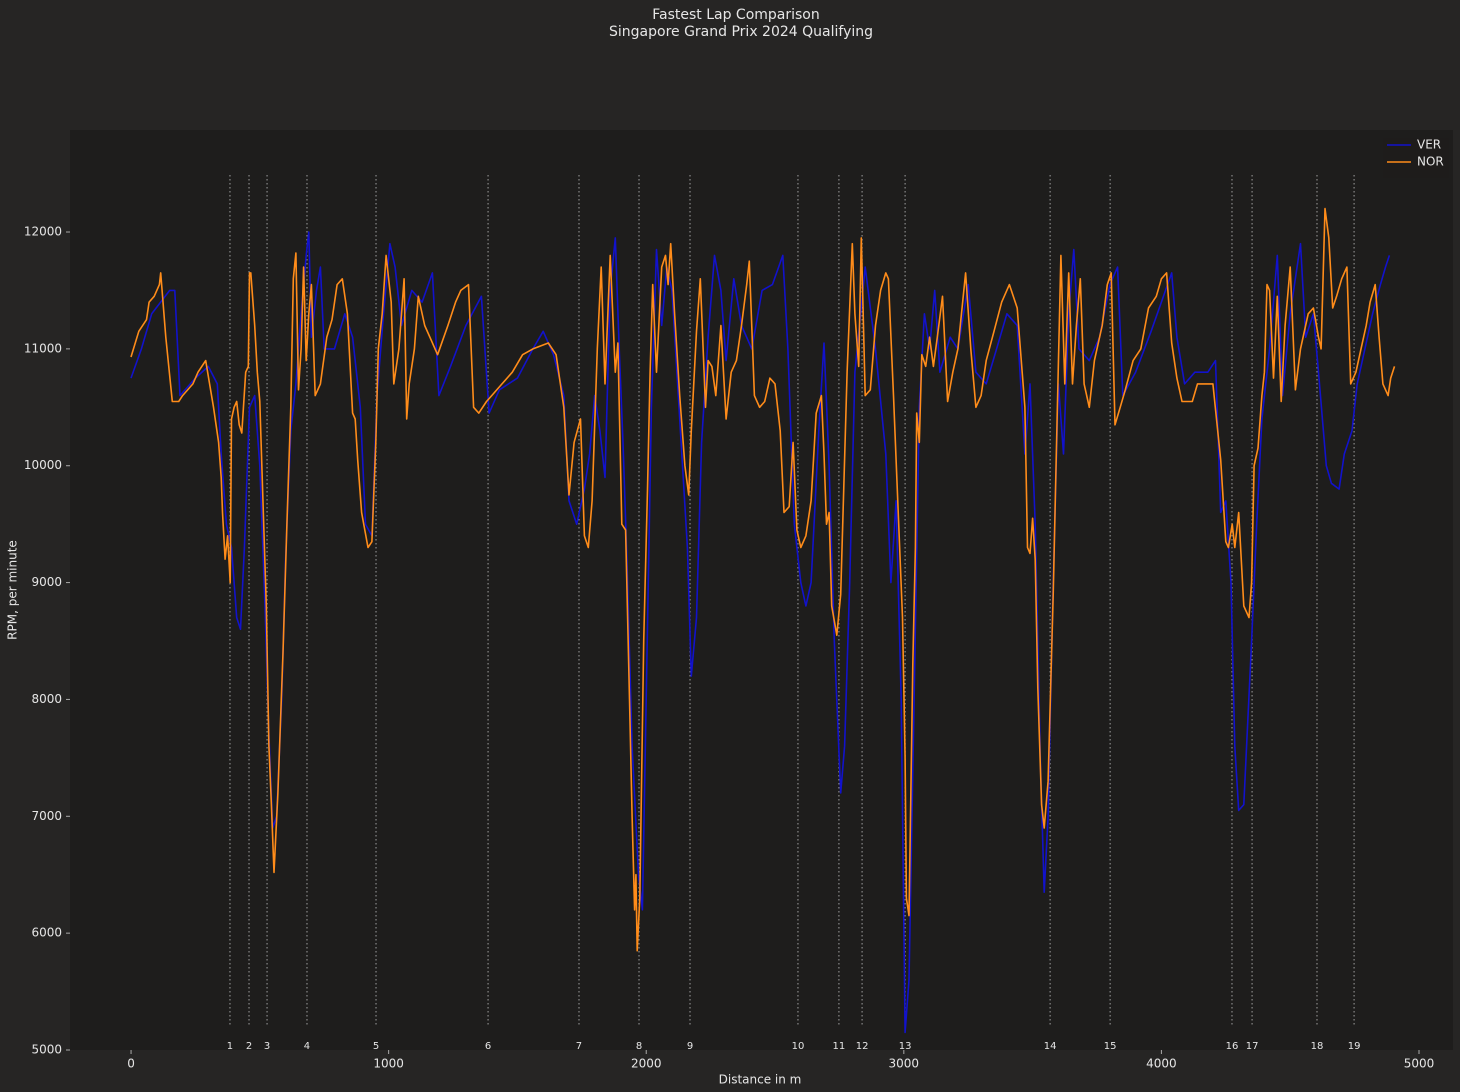 This screenshot has height=1092, width=1460. I want to click on x-tick-label: 5000, so click(1419, 1064).